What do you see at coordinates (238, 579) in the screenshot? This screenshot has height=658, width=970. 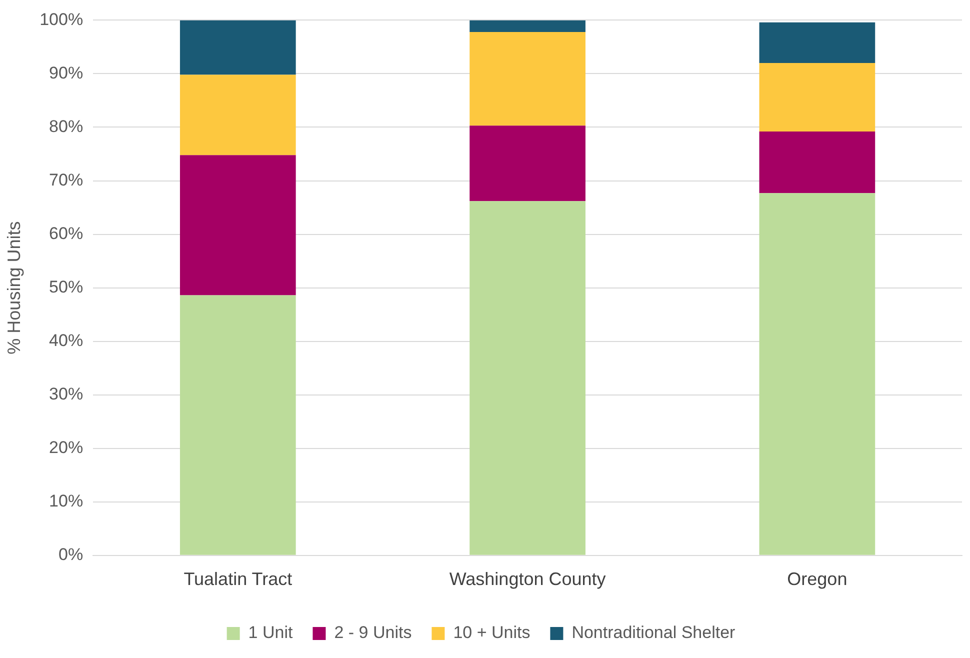 I see `x-tick-label: Tualatin Tract` at bounding box center [238, 579].